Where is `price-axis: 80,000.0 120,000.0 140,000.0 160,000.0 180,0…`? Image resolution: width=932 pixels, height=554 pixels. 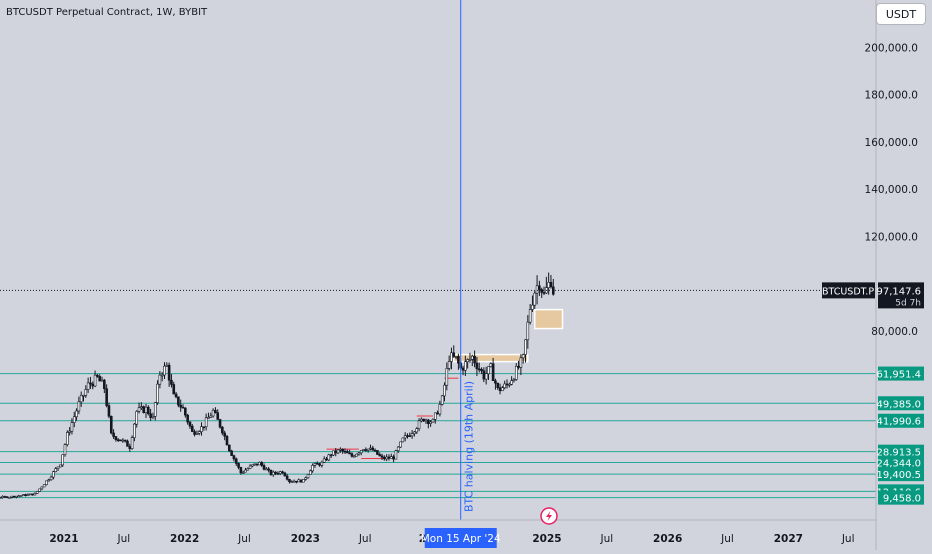
price-axis: 80,000.0 120,000.0 140,000.0 160,000.0 180,0… is located at coordinates (891, 190).